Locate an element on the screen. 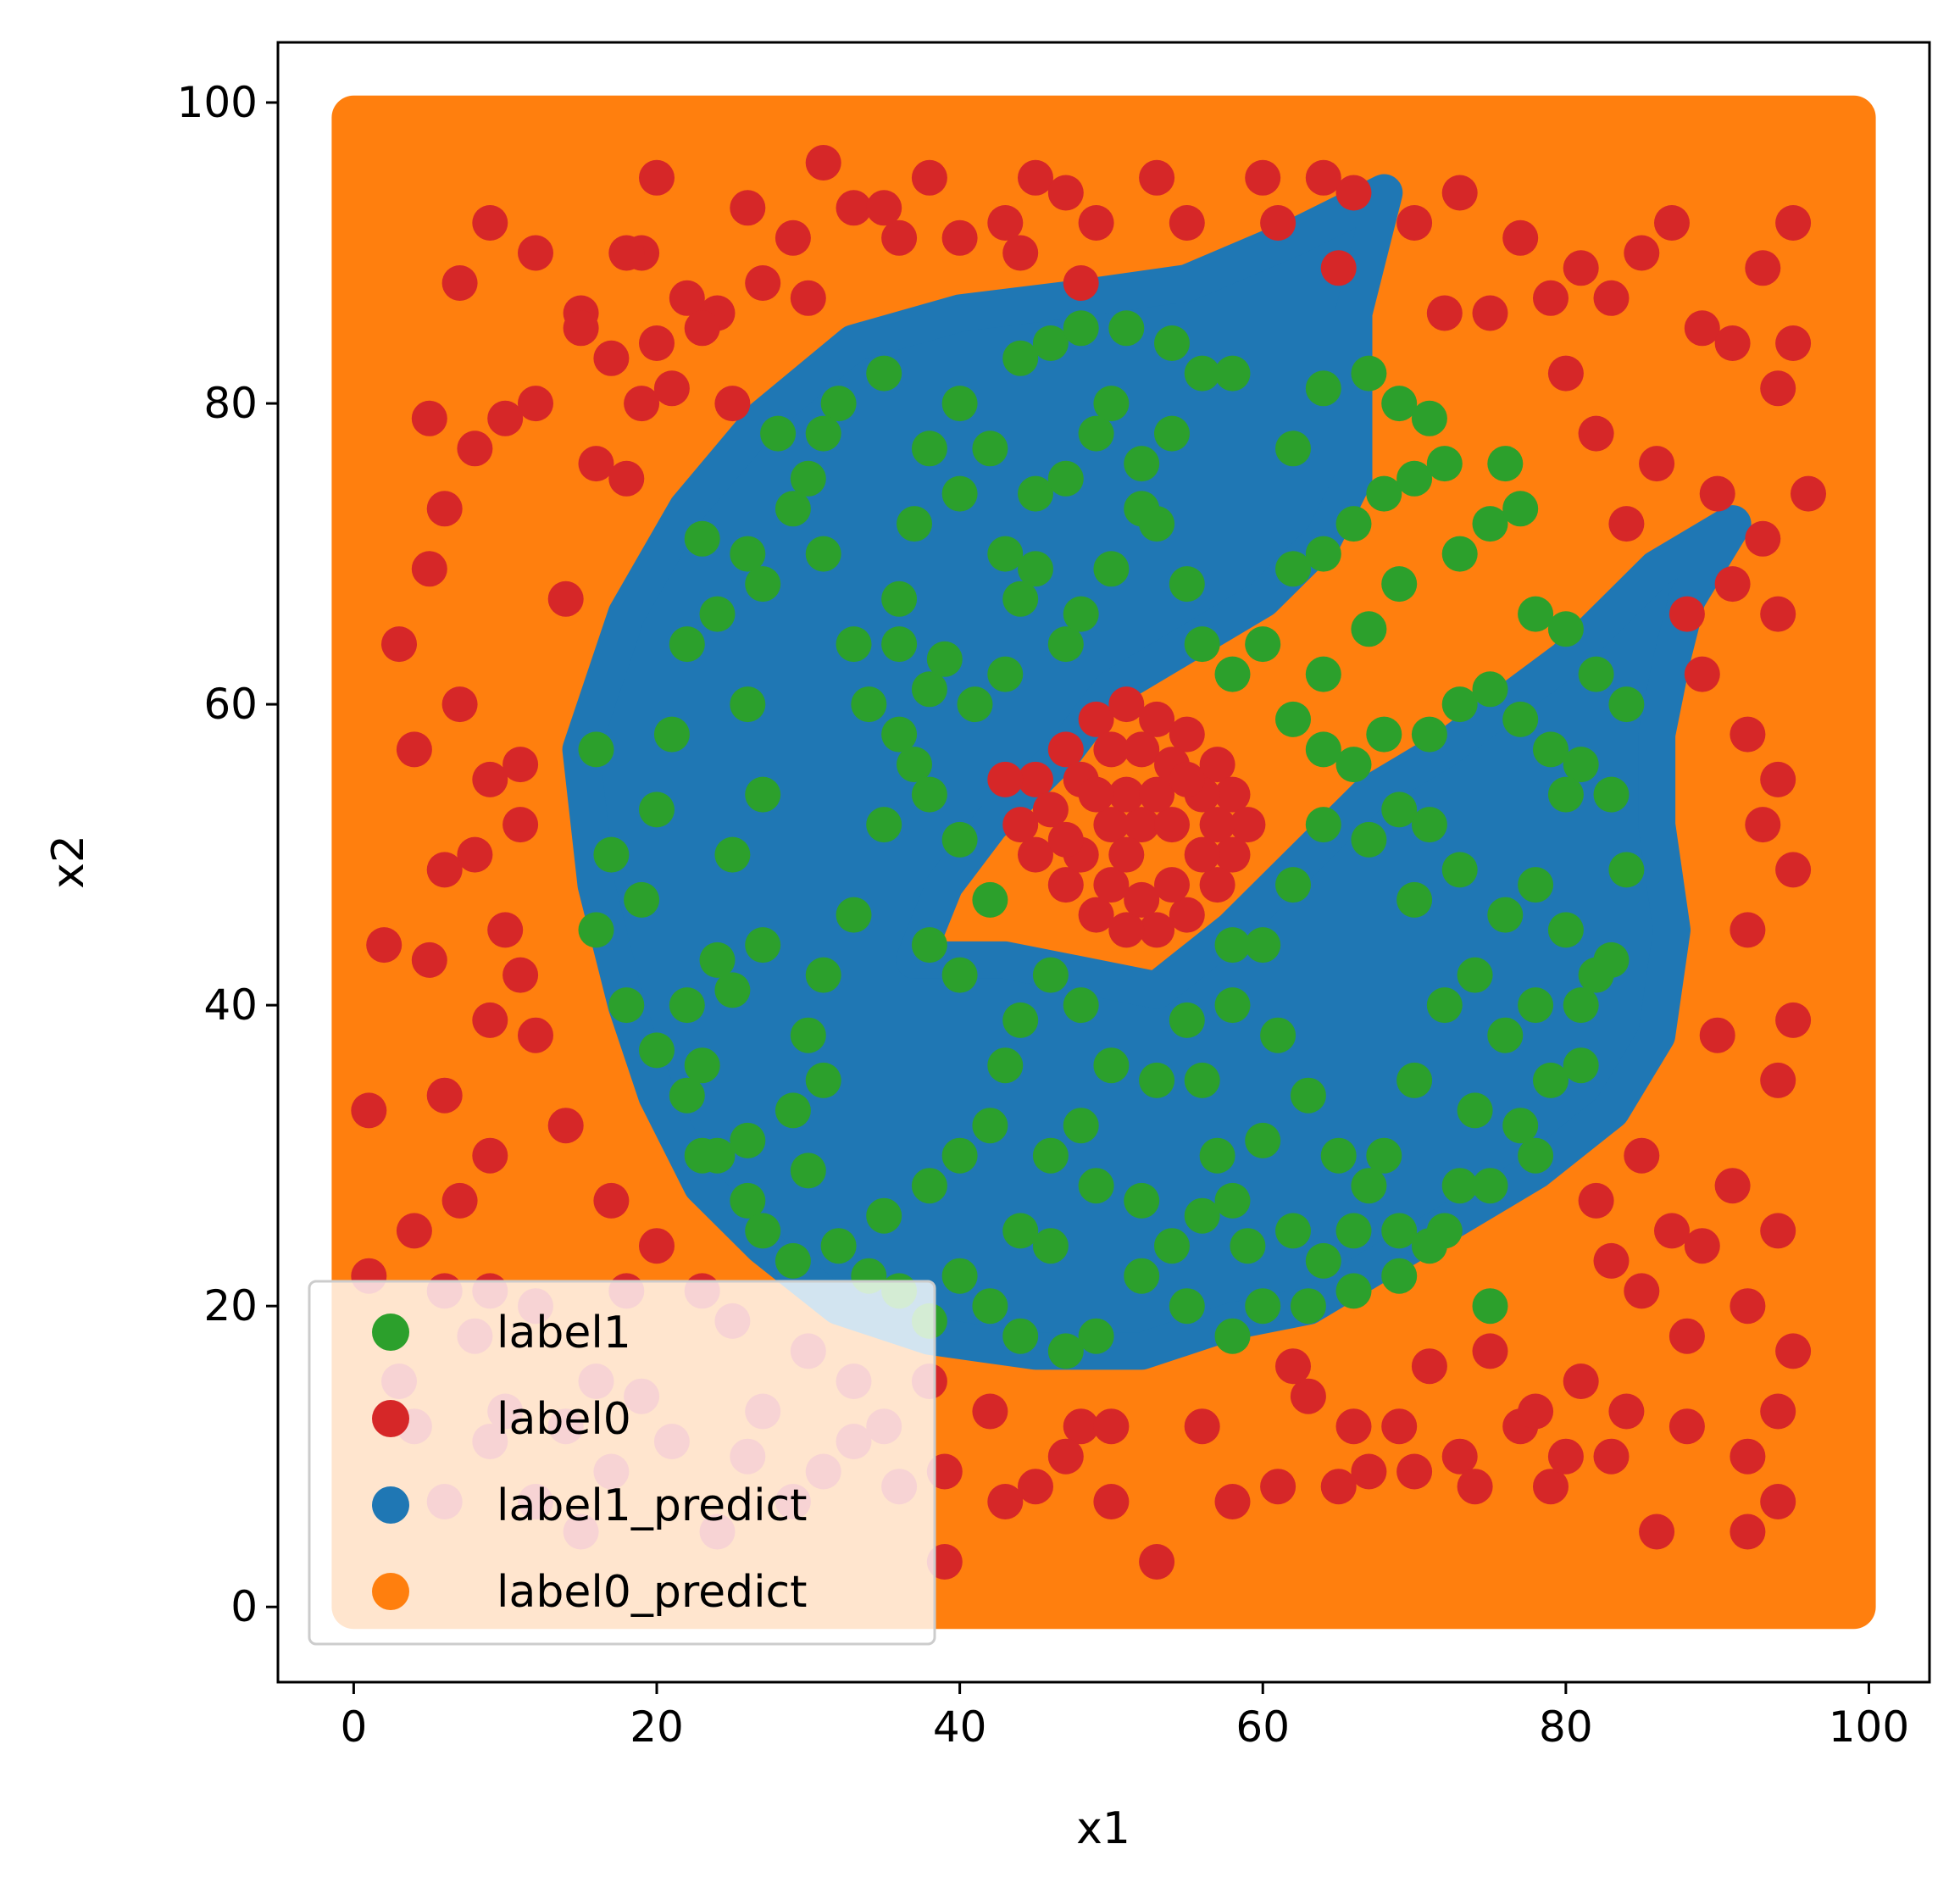 The height and width of the screenshot is (1894, 1960). legend-label-label0: label0 is located at coordinates (564, 1420).